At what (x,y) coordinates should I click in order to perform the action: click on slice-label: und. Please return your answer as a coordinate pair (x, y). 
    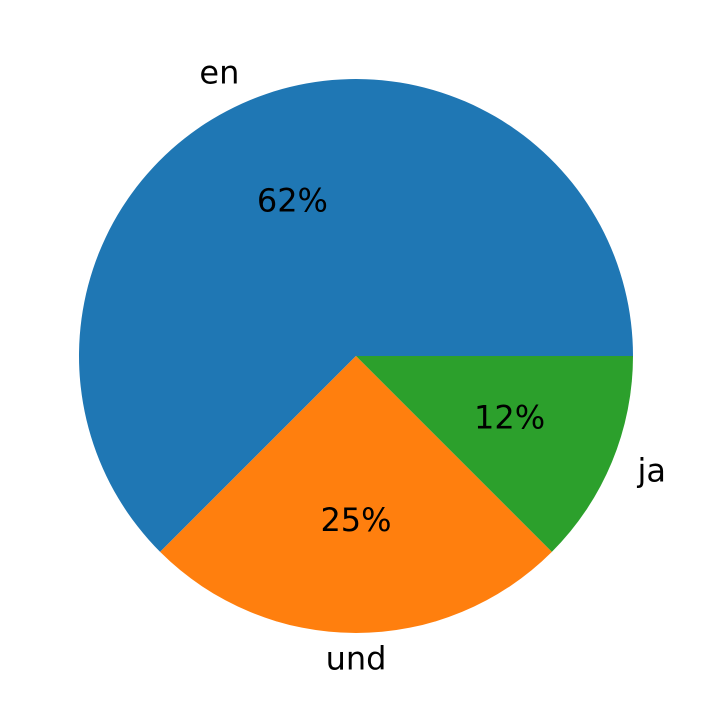
    Looking at the image, I should click on (356, 659).